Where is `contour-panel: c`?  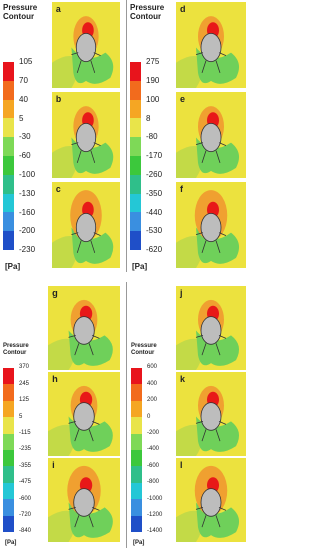 contour-panel: c is located at coordinates (86, 225).